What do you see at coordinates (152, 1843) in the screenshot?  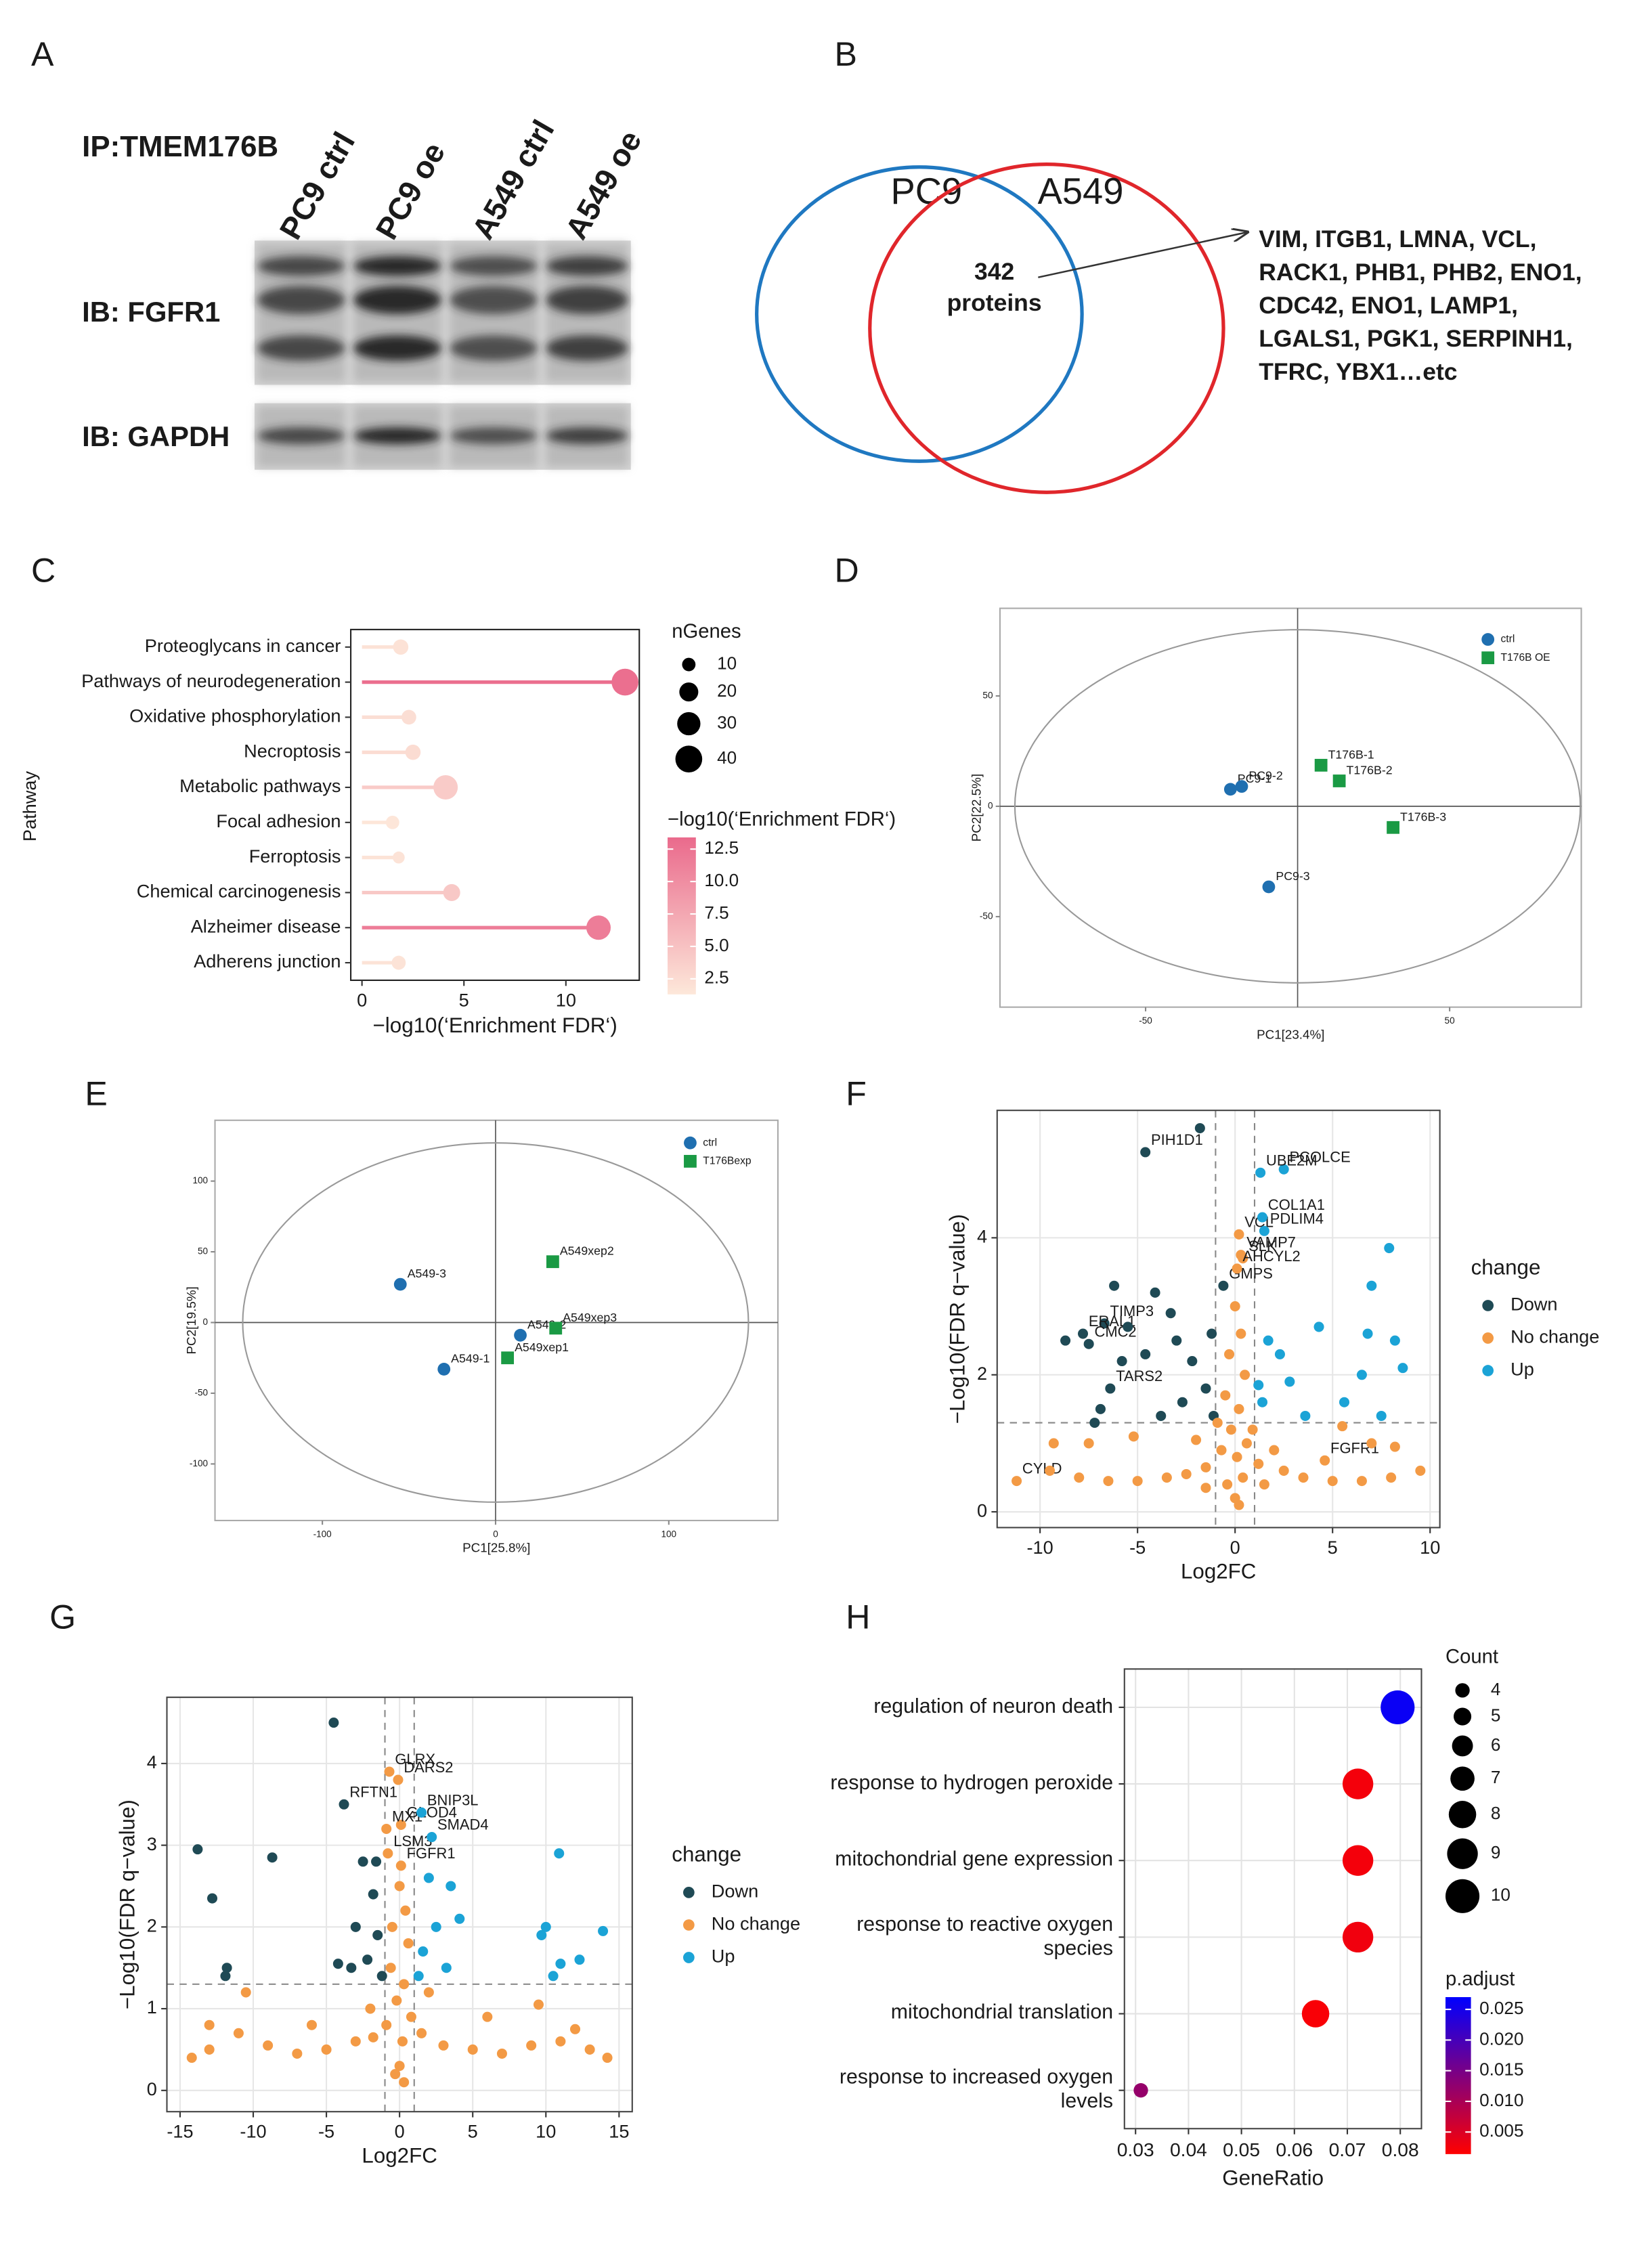 I see `y-tick-label: 3` at bounding box center [152, 1843].